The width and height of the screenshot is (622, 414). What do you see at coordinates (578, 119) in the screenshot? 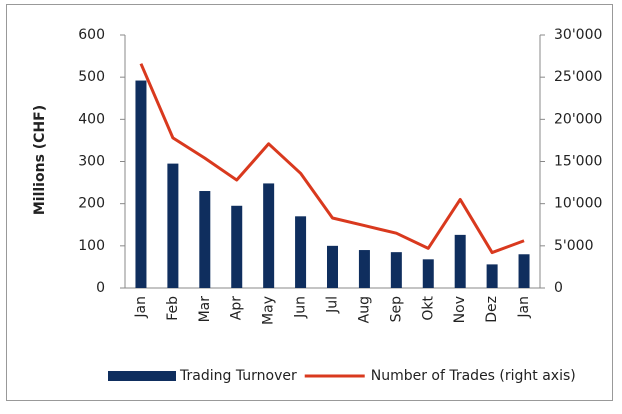
I see `y2-tick-label: 20'000` at bounding box center [578, 119].